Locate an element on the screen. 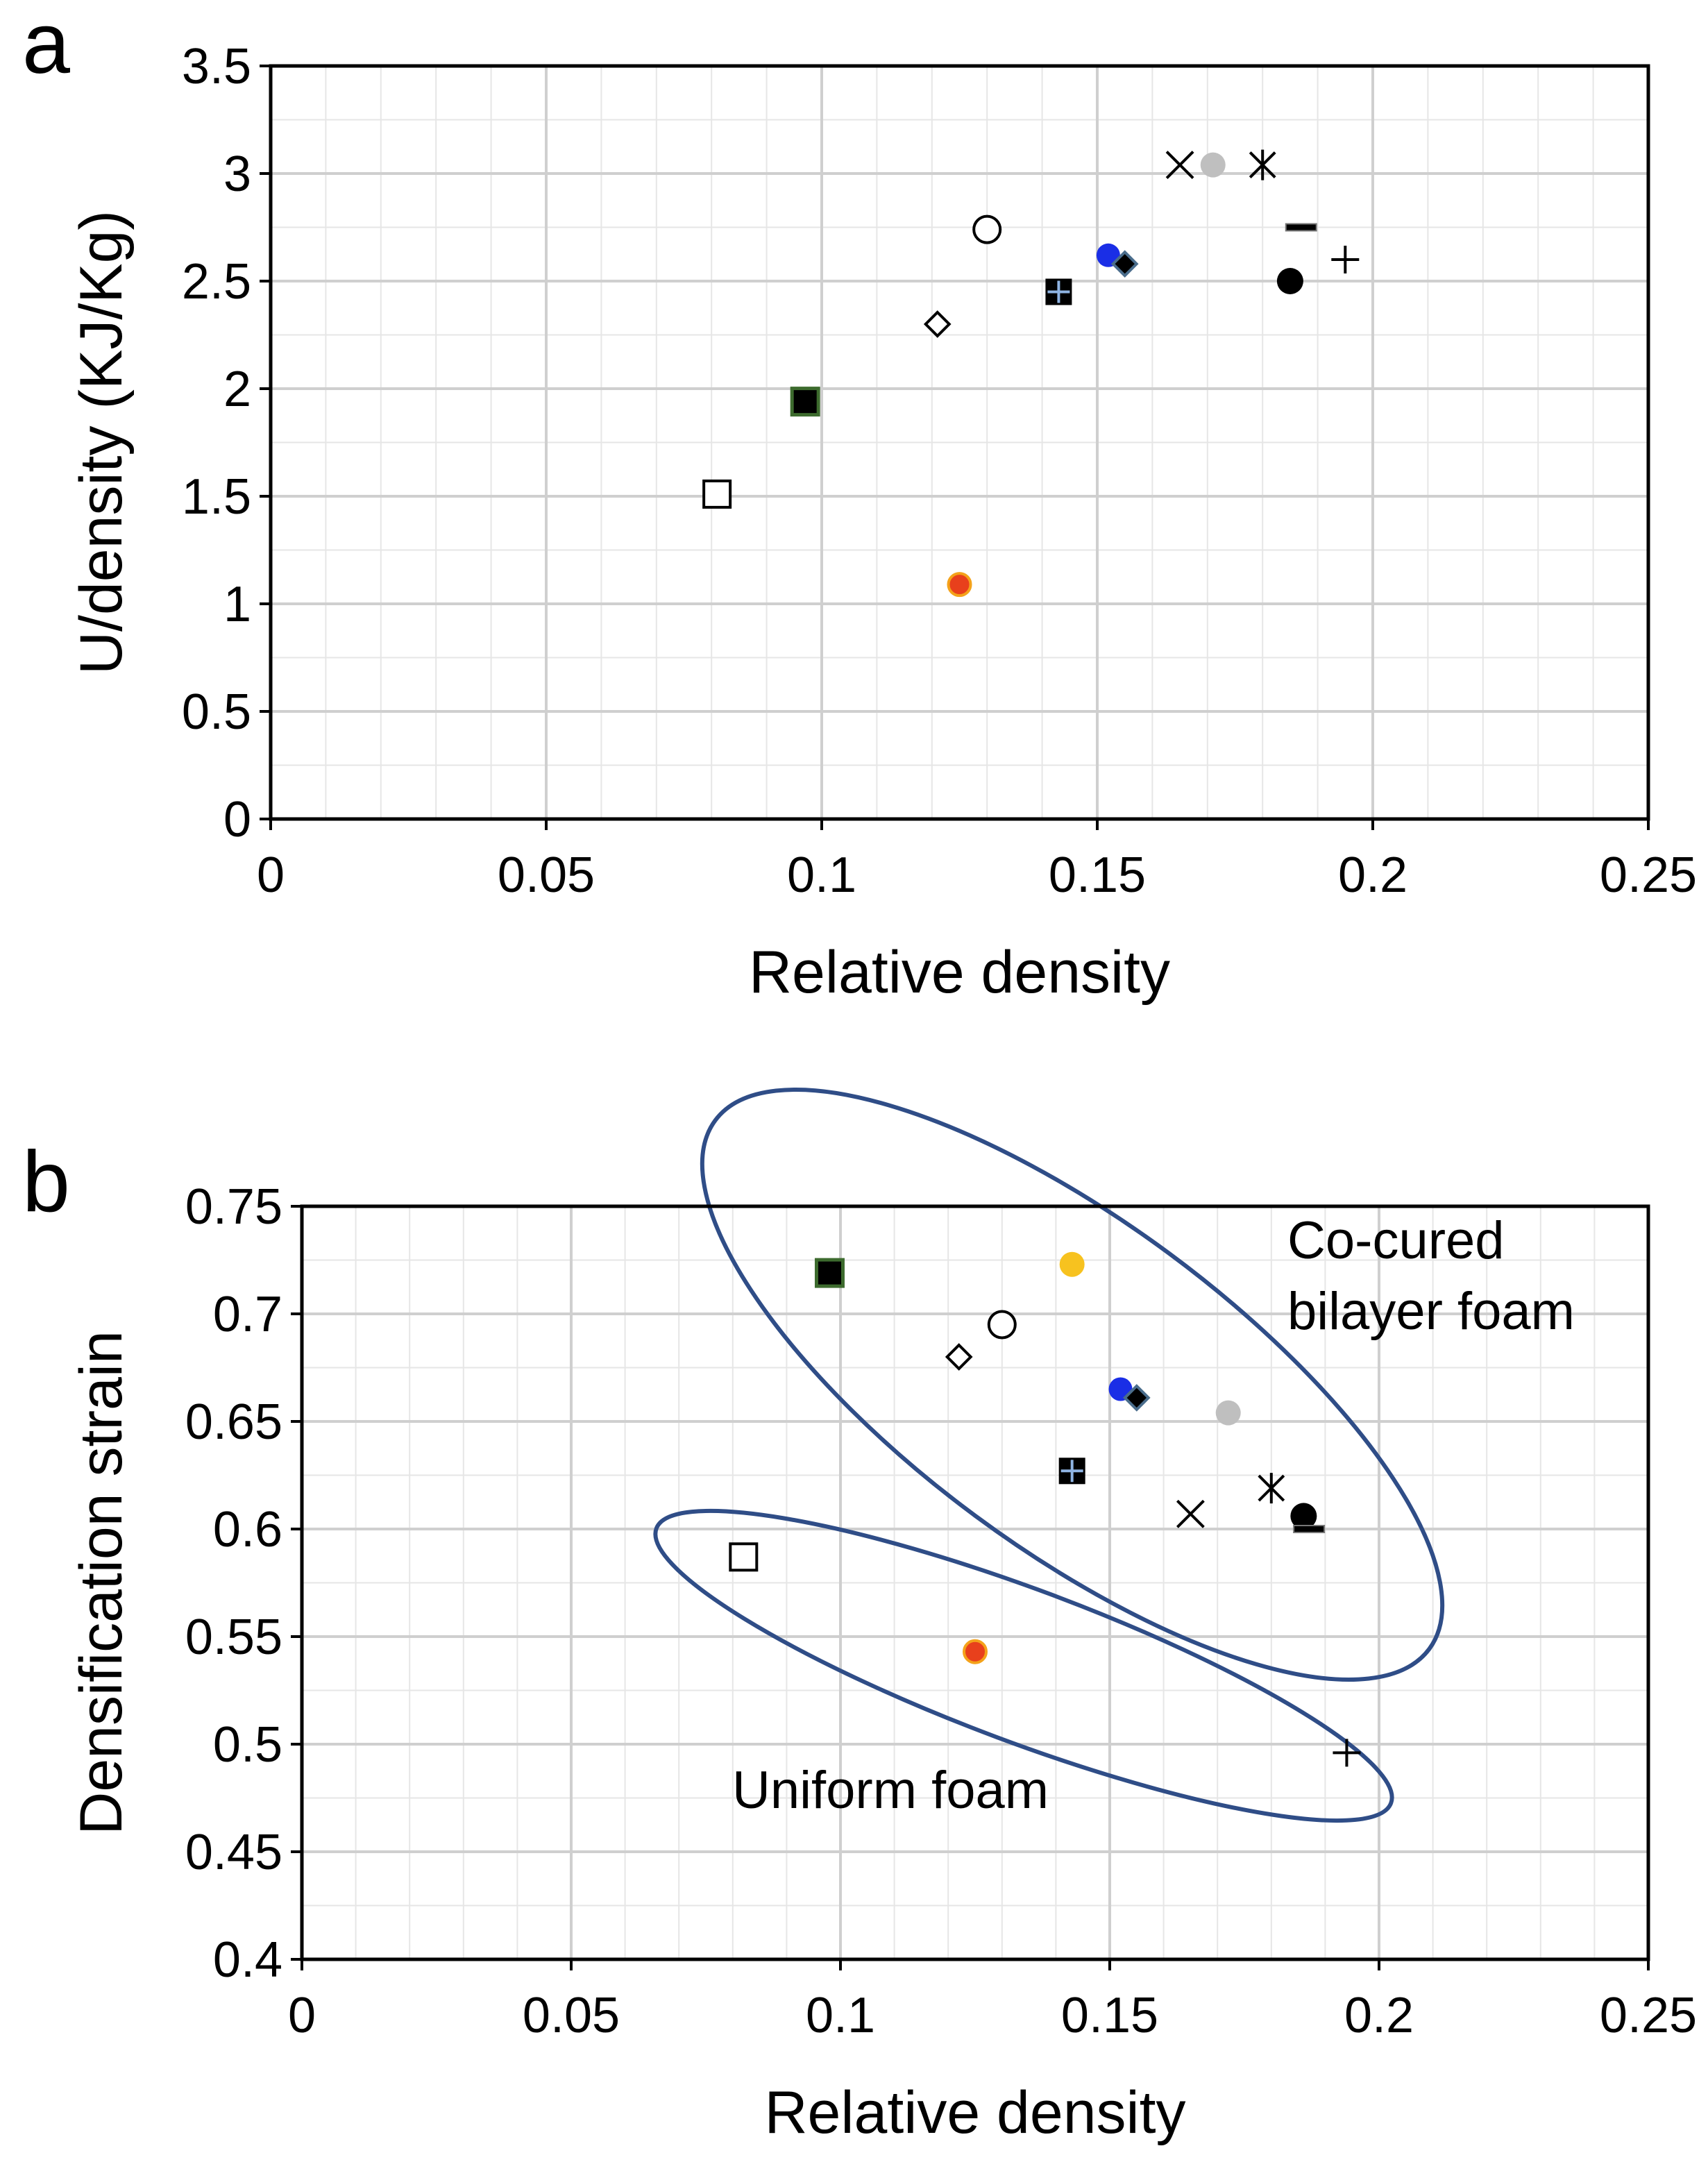 Image resolution: width=1708 pixels, height=2162 pixels. panel-a-y-axis-label: U/density (KJ/Kg) is located at coordinates (102, 443).